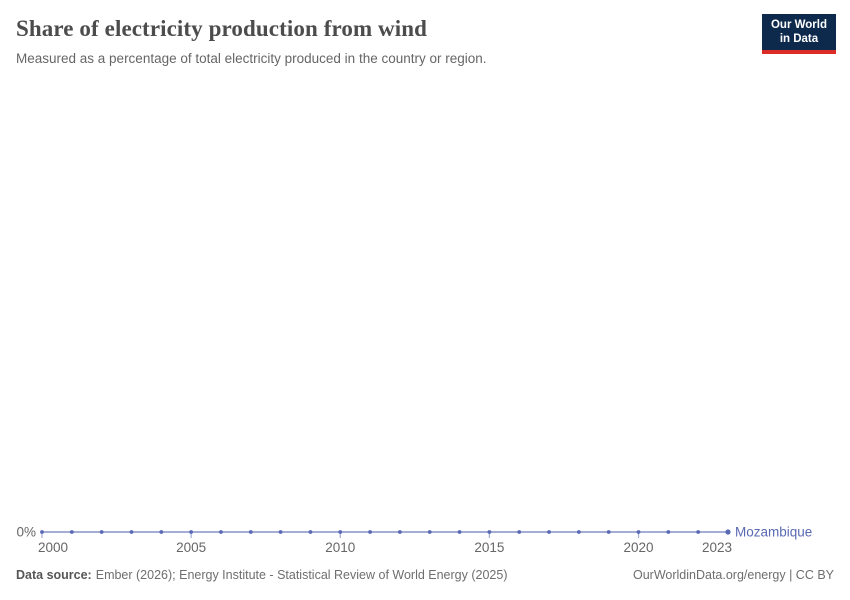 Image resolution: width=850 pixels, height=600 pixels. What do you see at coordinates (798, 25) in the screenshot?
I see `logo-text-line1: Our World` at bounding box center [798, 25].